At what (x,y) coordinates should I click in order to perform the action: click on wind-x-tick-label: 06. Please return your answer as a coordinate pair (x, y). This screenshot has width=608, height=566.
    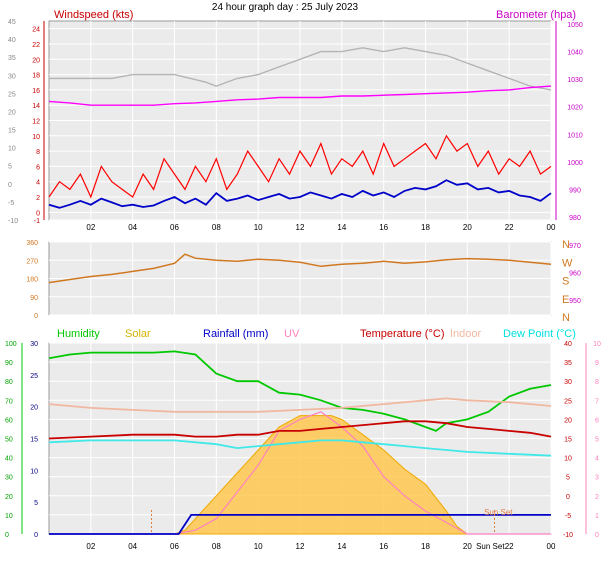
    Looking at the image, I should click on (174, 227).